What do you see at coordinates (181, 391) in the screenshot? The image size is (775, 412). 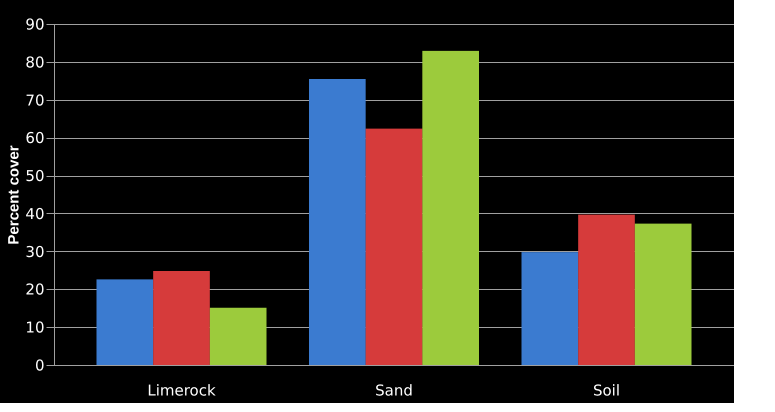 I see `x-tick-label: Limerock` at bounding box center [181, 391].